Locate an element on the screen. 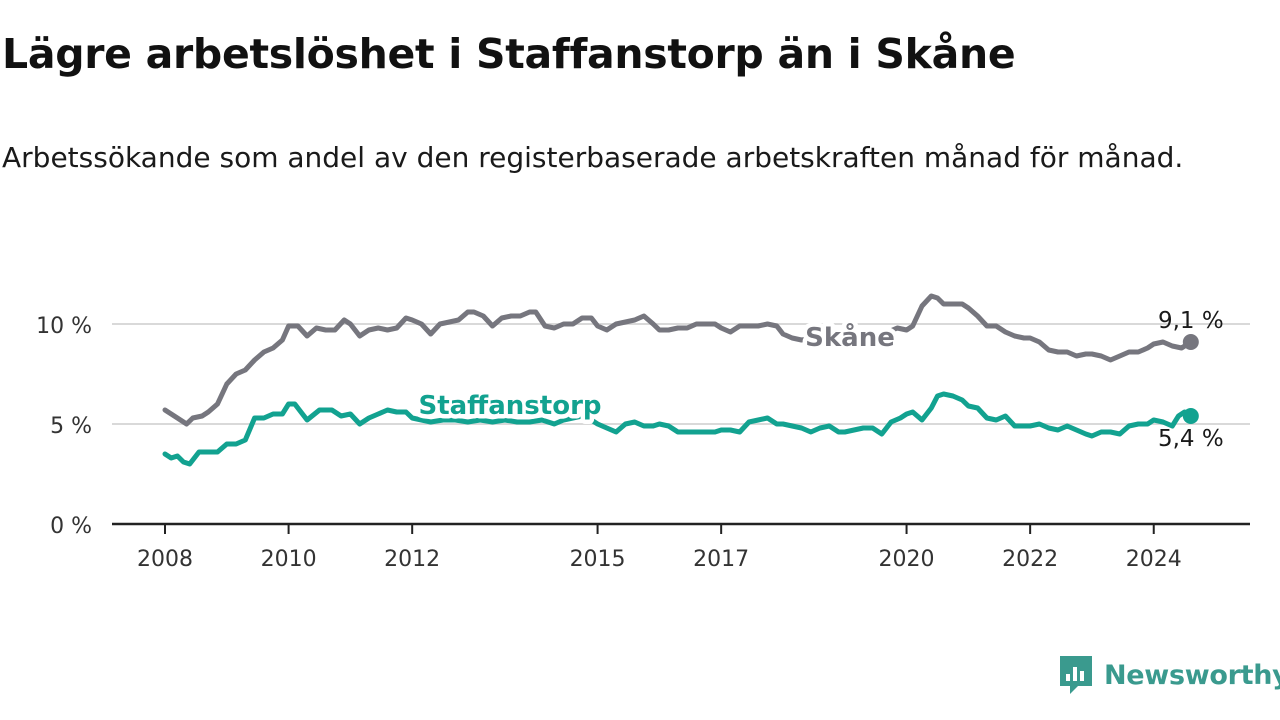 The image size is (1280, 720). y-tick-label: 10 % is located at coordinates (64, 326).